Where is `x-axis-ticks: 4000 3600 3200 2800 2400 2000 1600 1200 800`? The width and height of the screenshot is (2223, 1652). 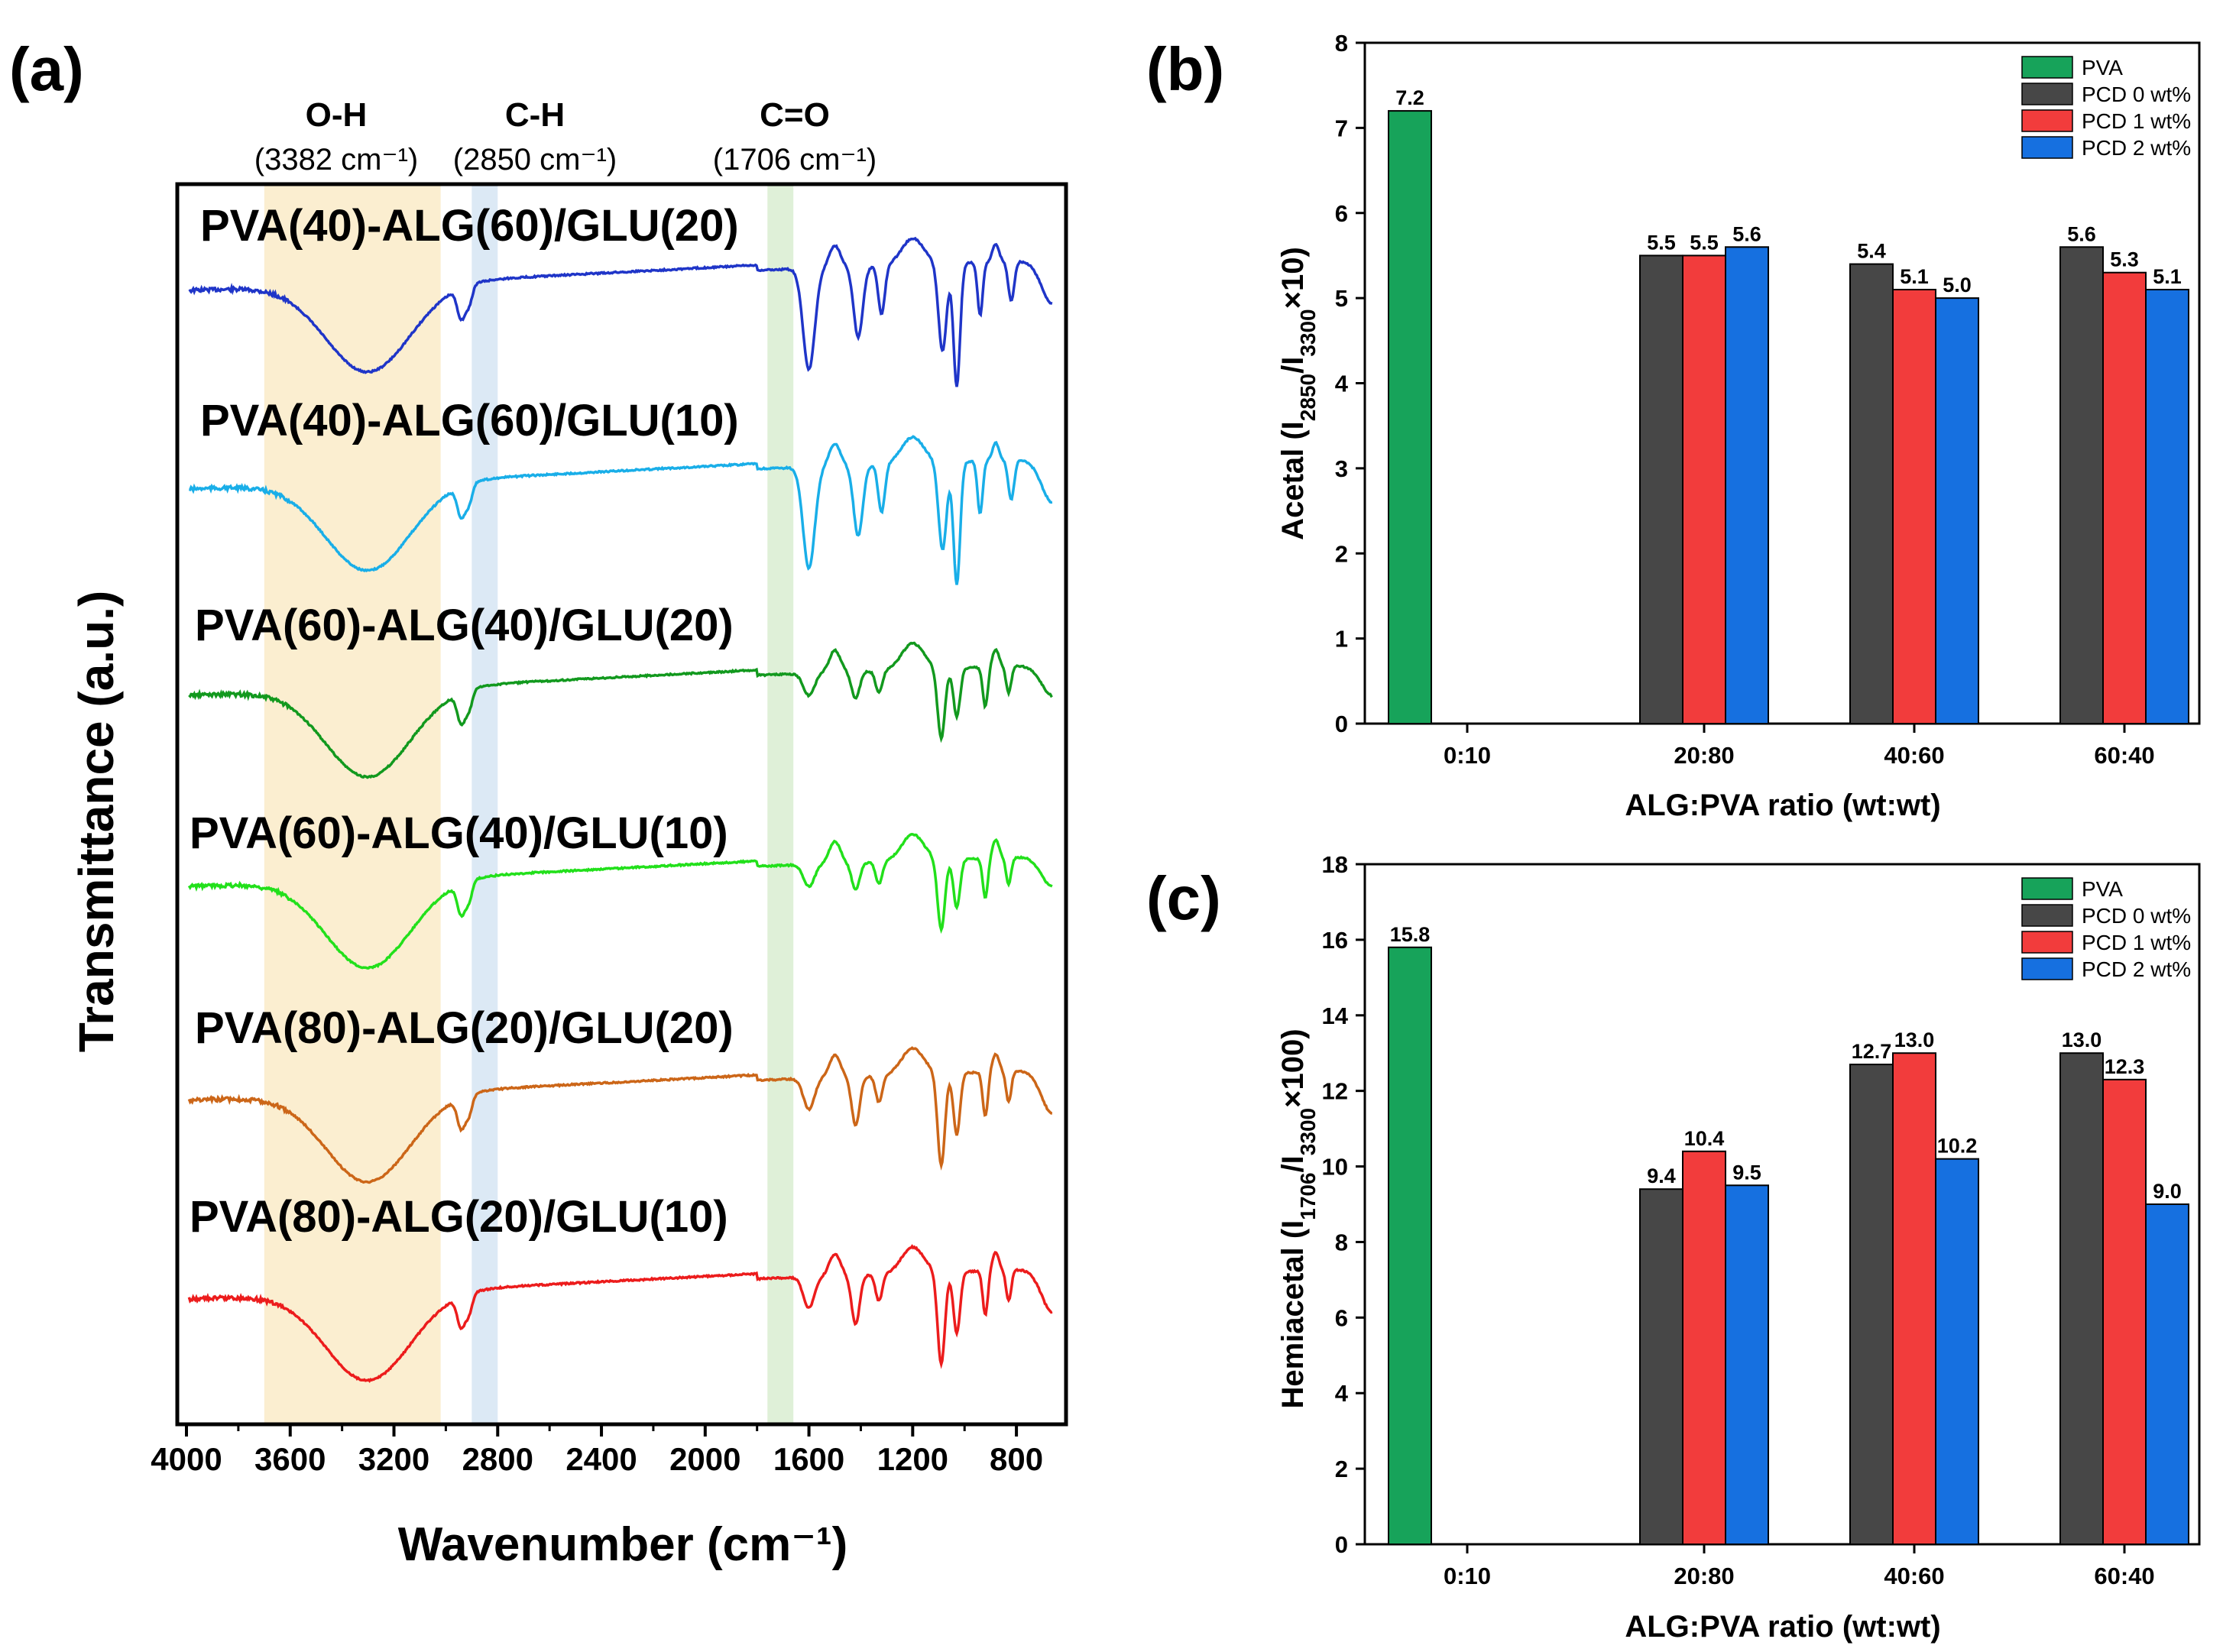
x-axis-ticks: 4000 3600 3200 2800 2400 2000 1600 1200 800 is located at coordinates (597, 1450).